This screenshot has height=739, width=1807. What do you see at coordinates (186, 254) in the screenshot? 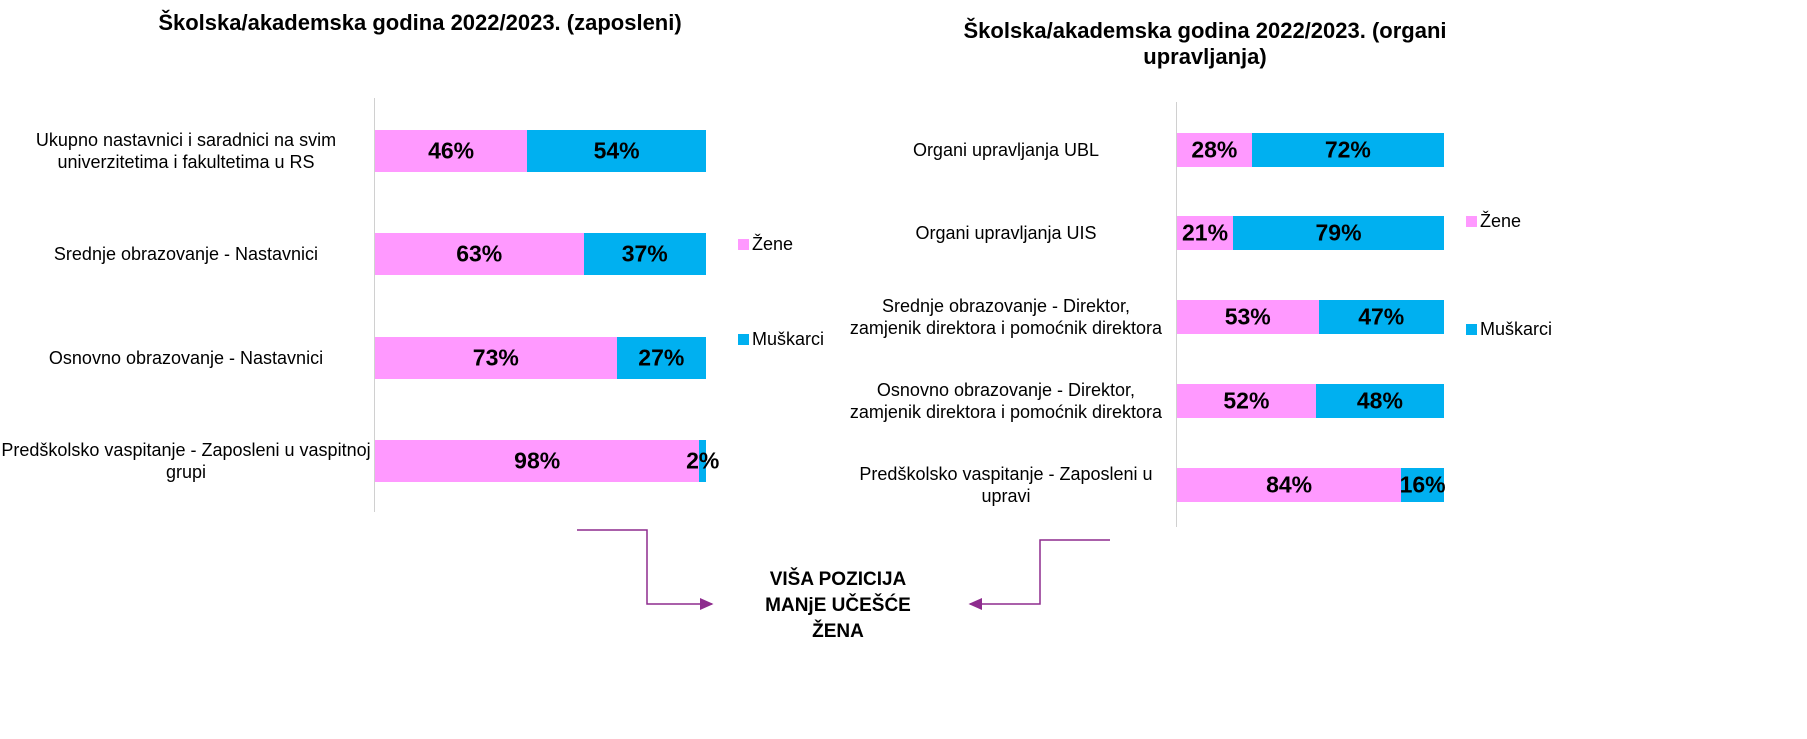
I see `category-label: Srednje obrazovanje - Nastavnici` at bounding box center [186, 254].